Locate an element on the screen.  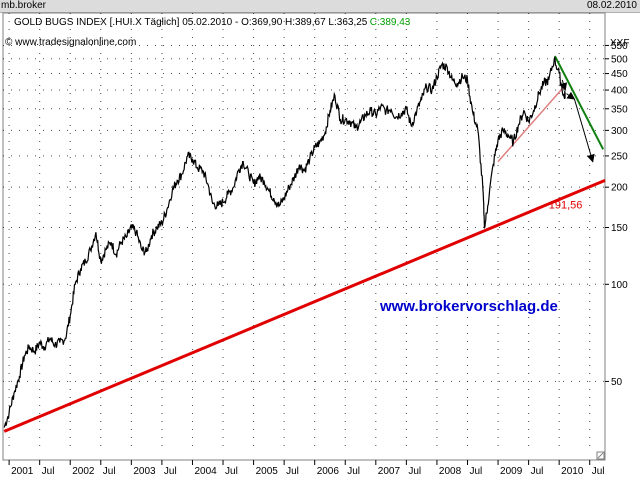
y-tick-label: 300 is located at coordinates (619, 131).